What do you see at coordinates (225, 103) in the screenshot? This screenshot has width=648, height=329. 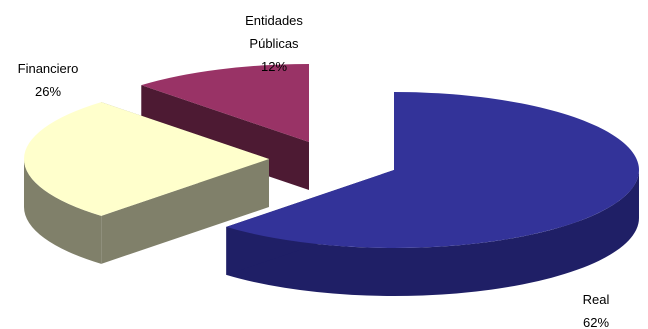 I see `slice-top-entidades` at bounding box center [225, 103].